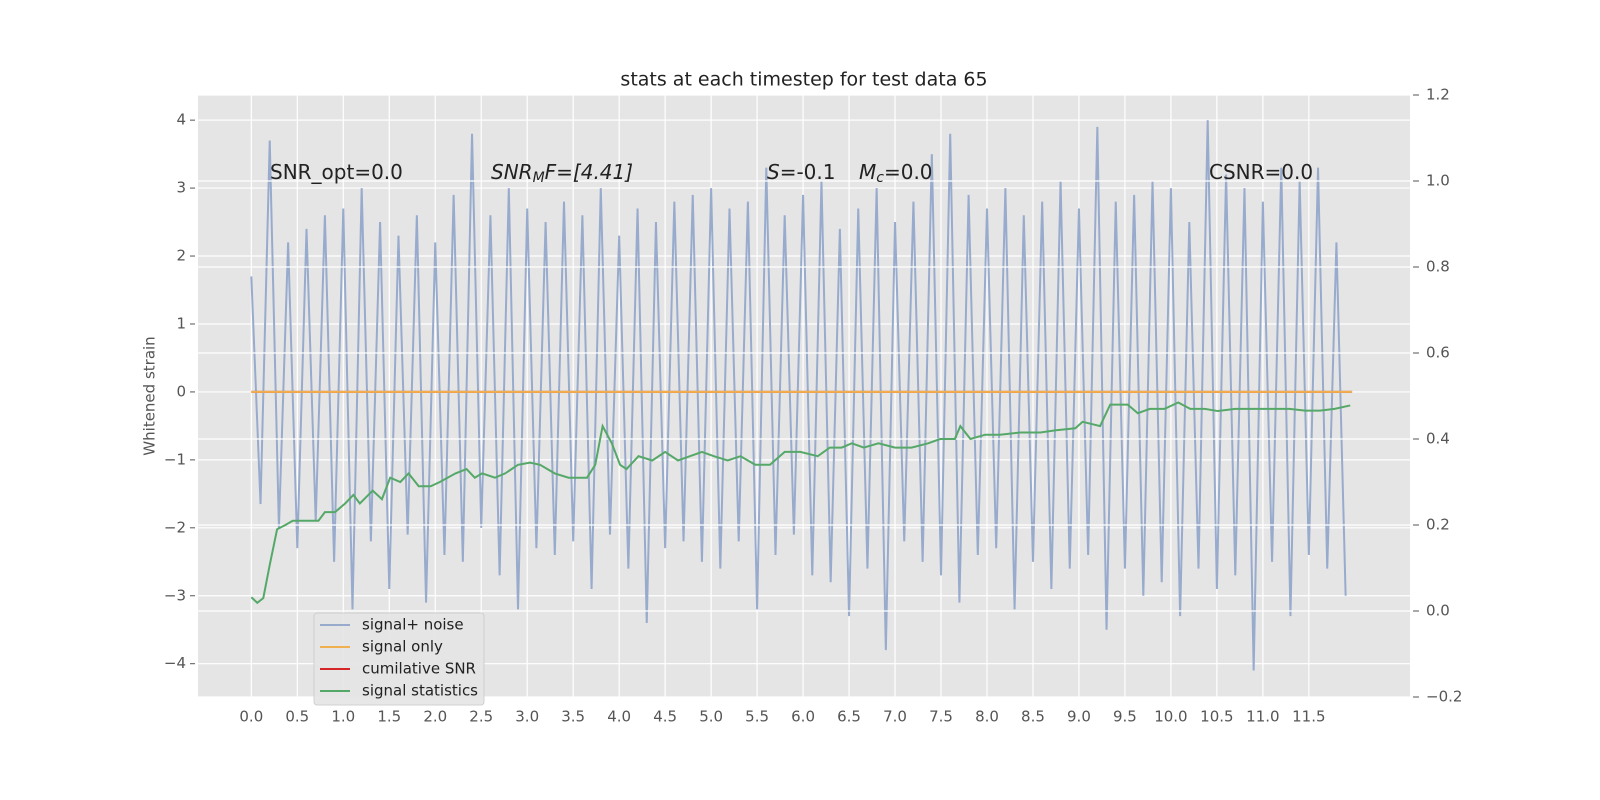 This screenshot has height=800, width=1600. Describe the element at coordinates (1033, 717) in the screenshot. I see `x-tick-label: 8.5` at that location.